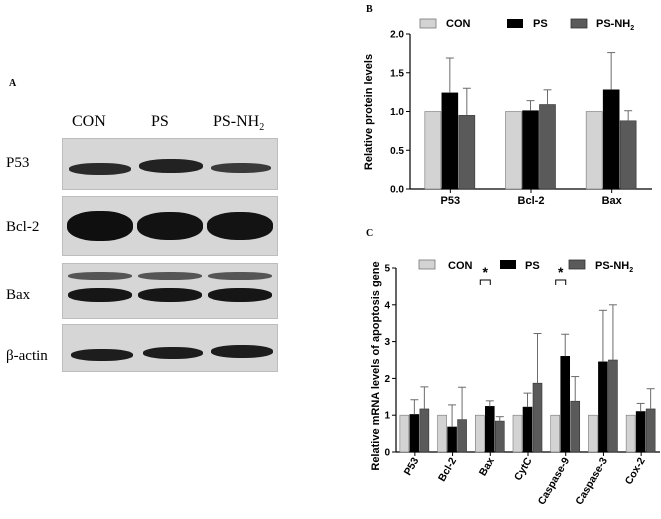 This screenshot has width=661, height=519. I want to click on c-ytick-label: 5, so click(387, 269).